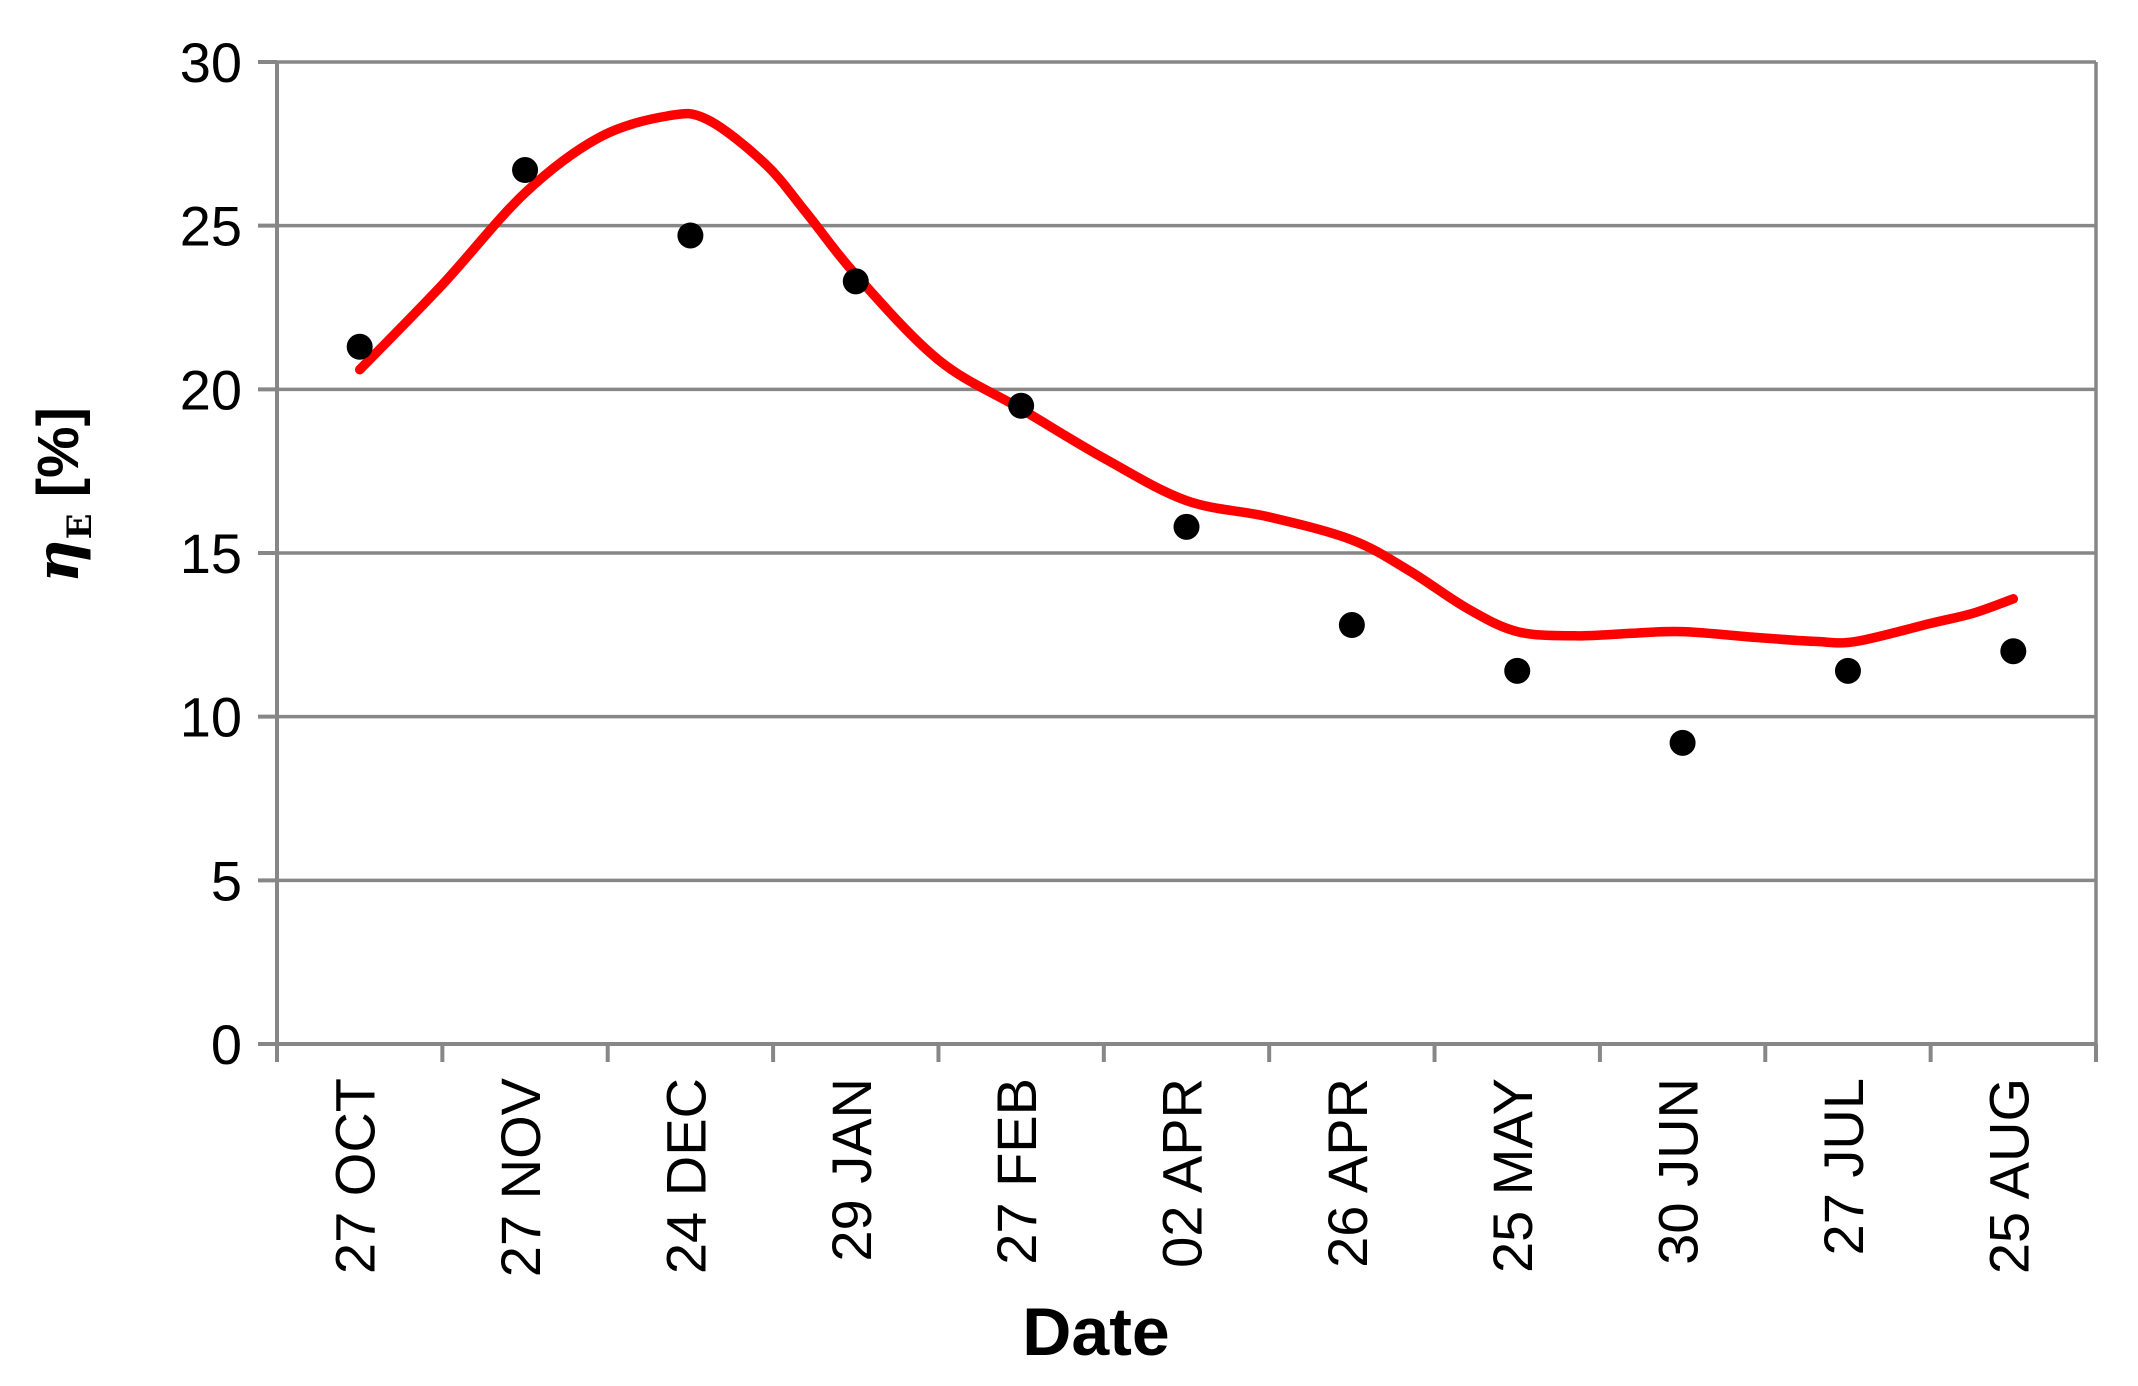  I want to click on y-tick-label: 0, so click(226, 1044).